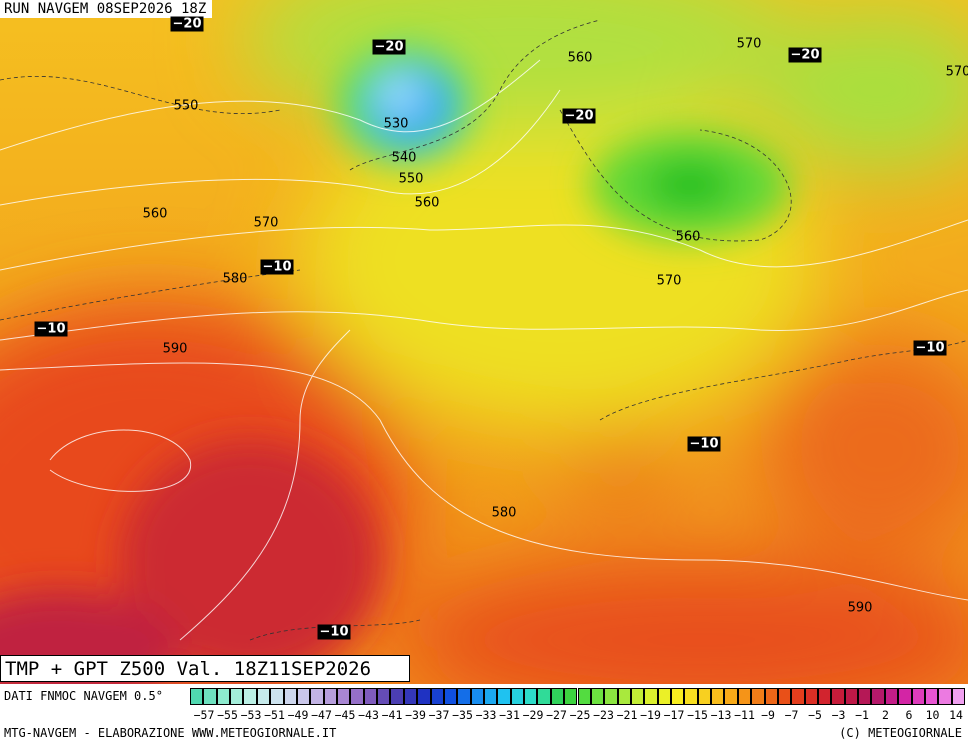 The image size is (968, 745). What do you see at coordinates (768, 715) in the screenshot?
I see `colorbar-label: −9` at bounding box center [768, 715].